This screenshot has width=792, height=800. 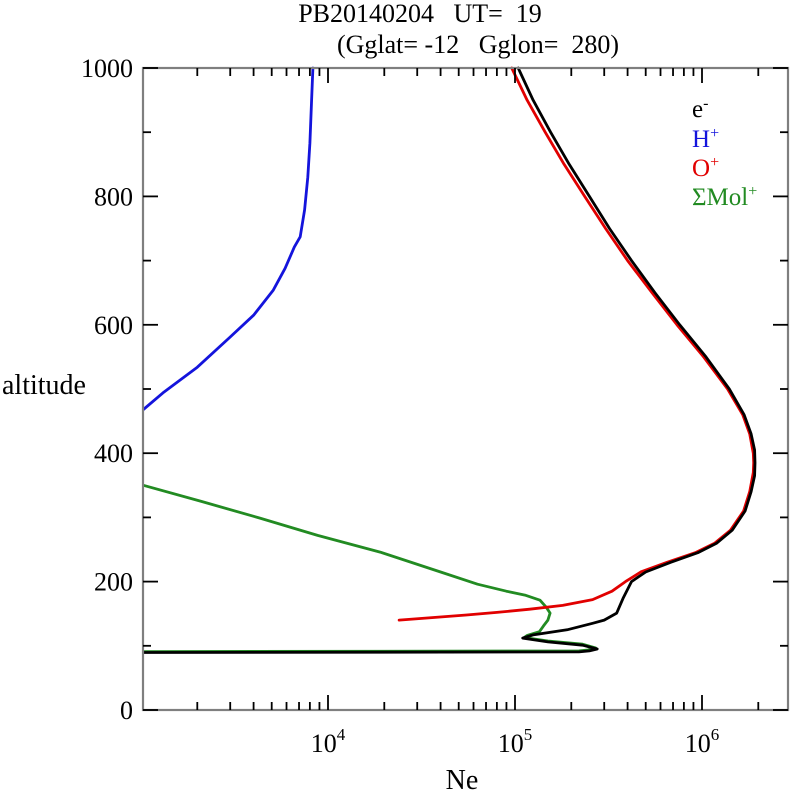 I want to click on y-tick-label: 600, so click(x=113, y=325).